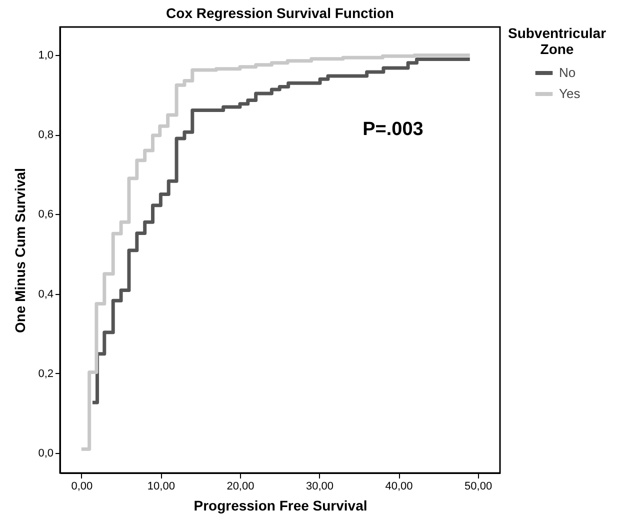 This screenshot has height=521, width=632. I want to click on y-tick-label: 0,0, so click(46, 454).